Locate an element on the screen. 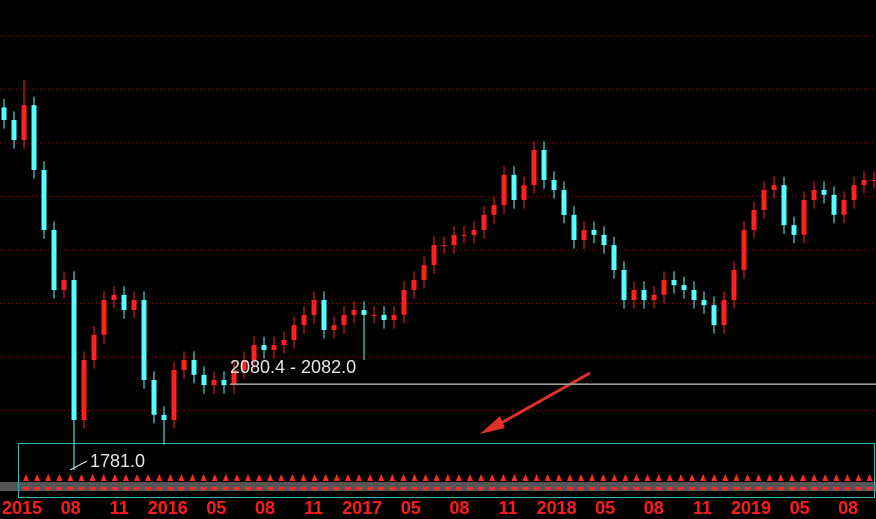 The width and height of the screenshot is (876, 519). x-tick-label: 2016 is located at coordinates (168, 508).